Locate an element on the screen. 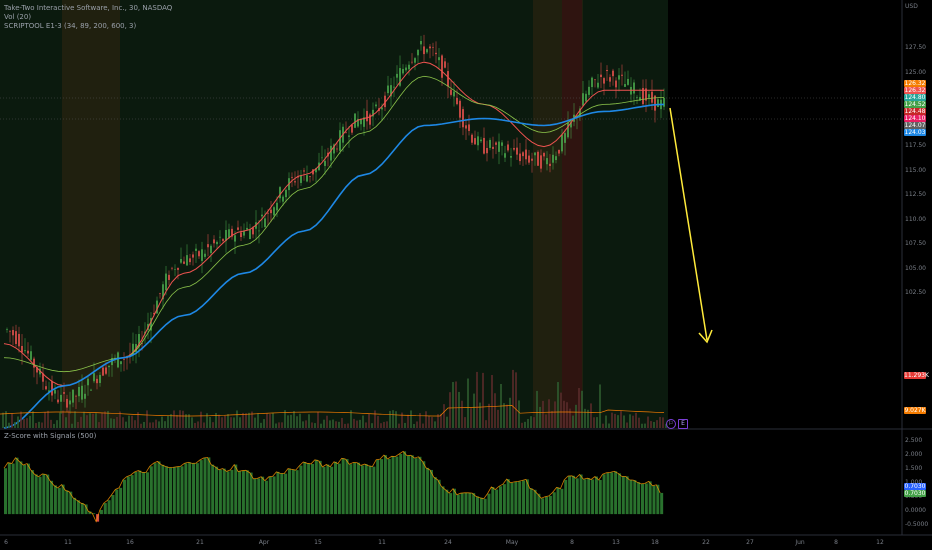 This screenshot has width=932, height=550. price-tag: 126.32 is located at coordinates (915, 90).